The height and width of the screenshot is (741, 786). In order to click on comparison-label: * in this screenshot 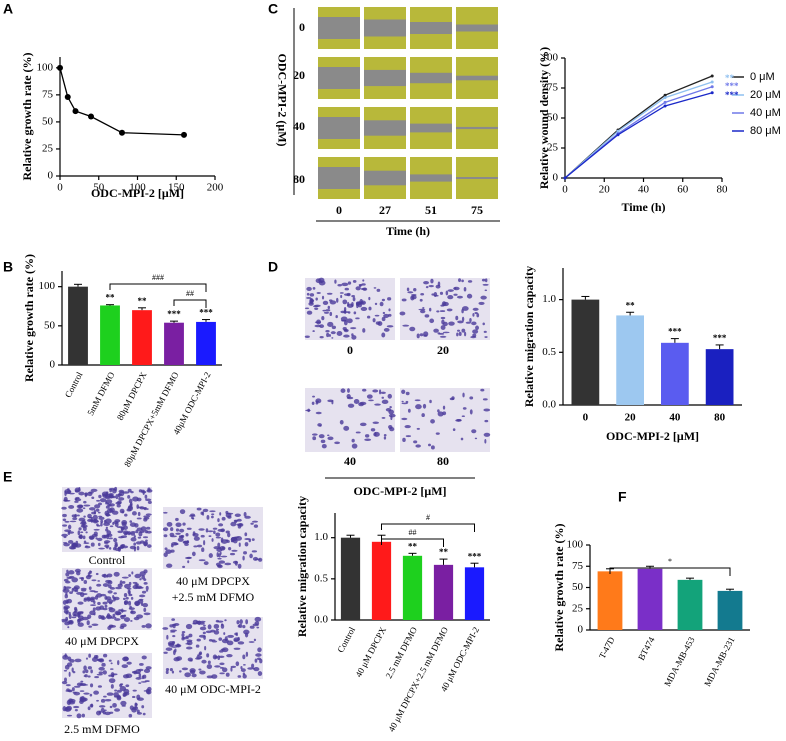, I will do `click(670, 561)`.